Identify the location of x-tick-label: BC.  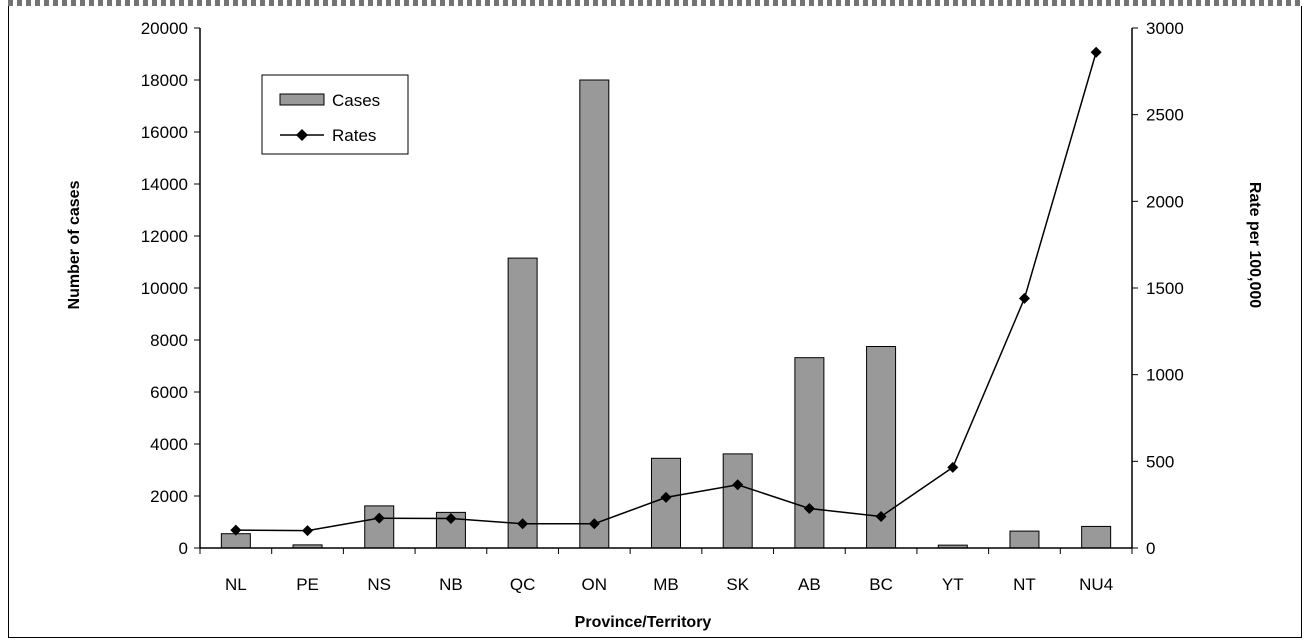
(881, 584).